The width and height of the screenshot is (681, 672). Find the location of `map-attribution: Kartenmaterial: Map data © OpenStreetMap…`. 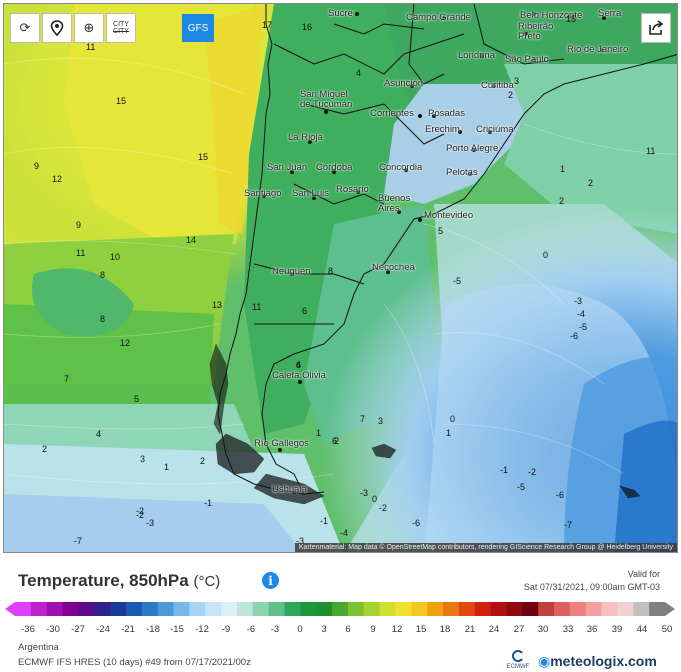

map-attribution: Kartenmaterial: Map data © OpenStreetMap… is located at coordinates (485, 547).